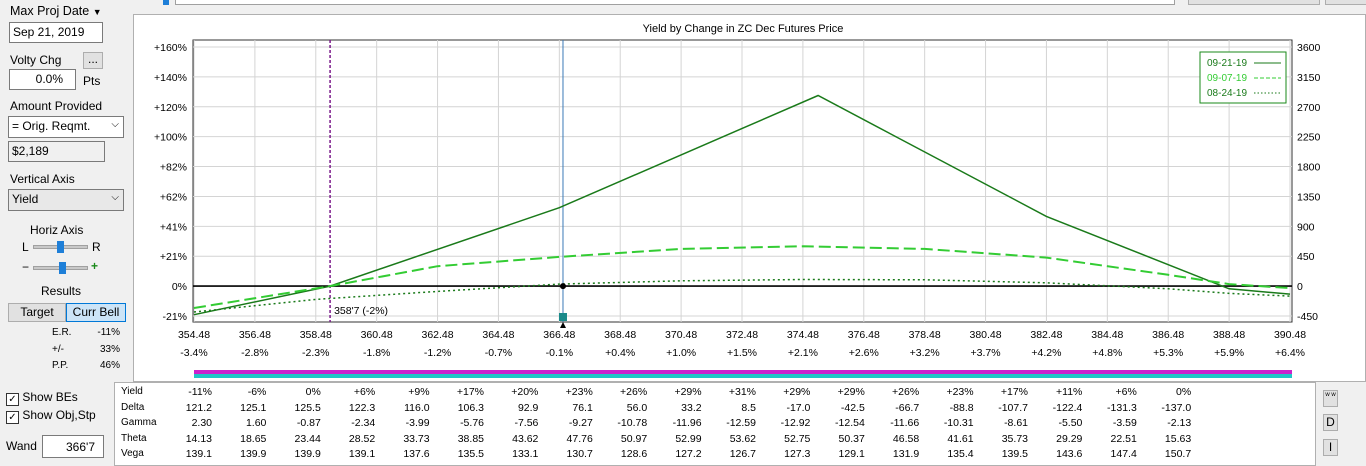 This screenshot has height=466, width=1366. I want to click on chevron-down-icon: ⌵, so click(115, 197).